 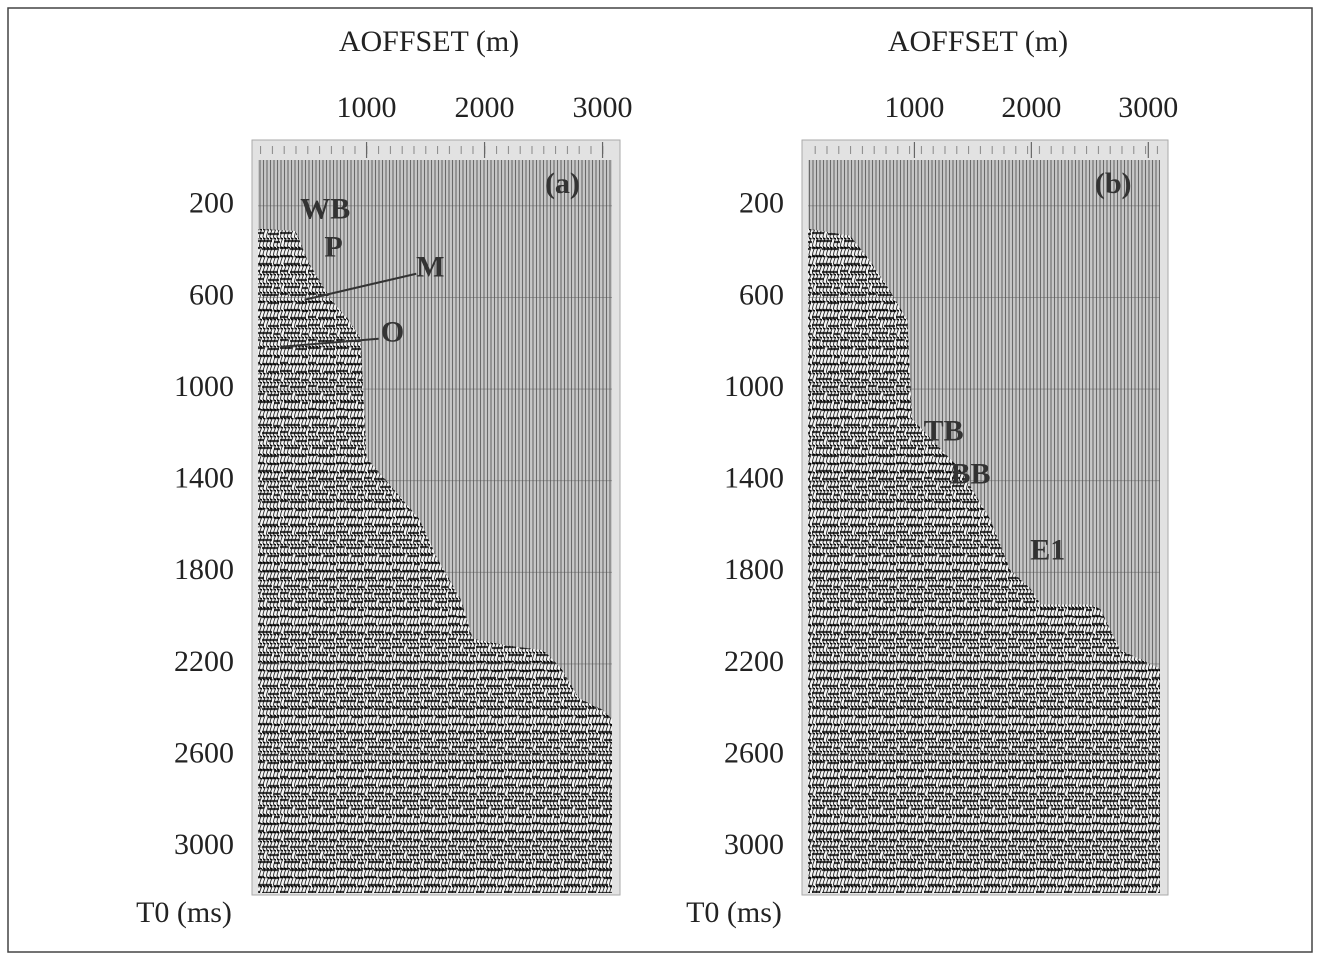 What do you see at coordinates (562, 183) in the screenshot?
I see `annotation: (a)` at bounding box center [562, 183].